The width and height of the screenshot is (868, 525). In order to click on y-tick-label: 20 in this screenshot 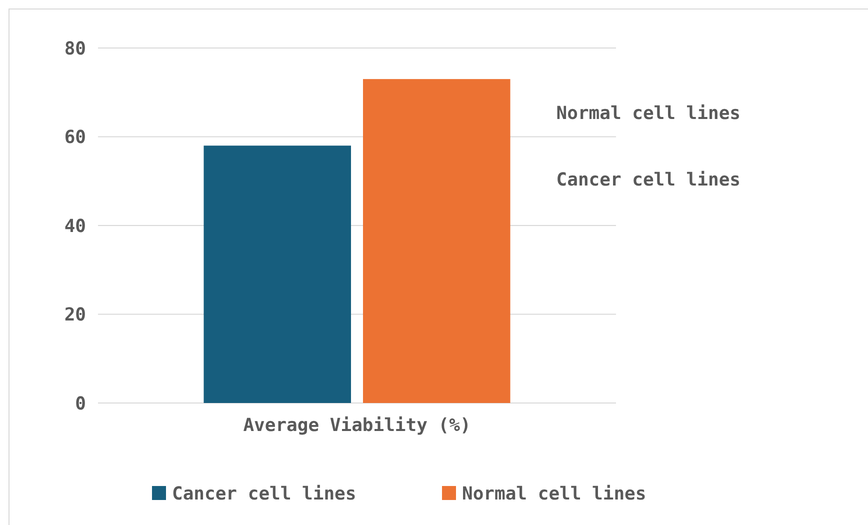, I will do `click(75, 315)`.